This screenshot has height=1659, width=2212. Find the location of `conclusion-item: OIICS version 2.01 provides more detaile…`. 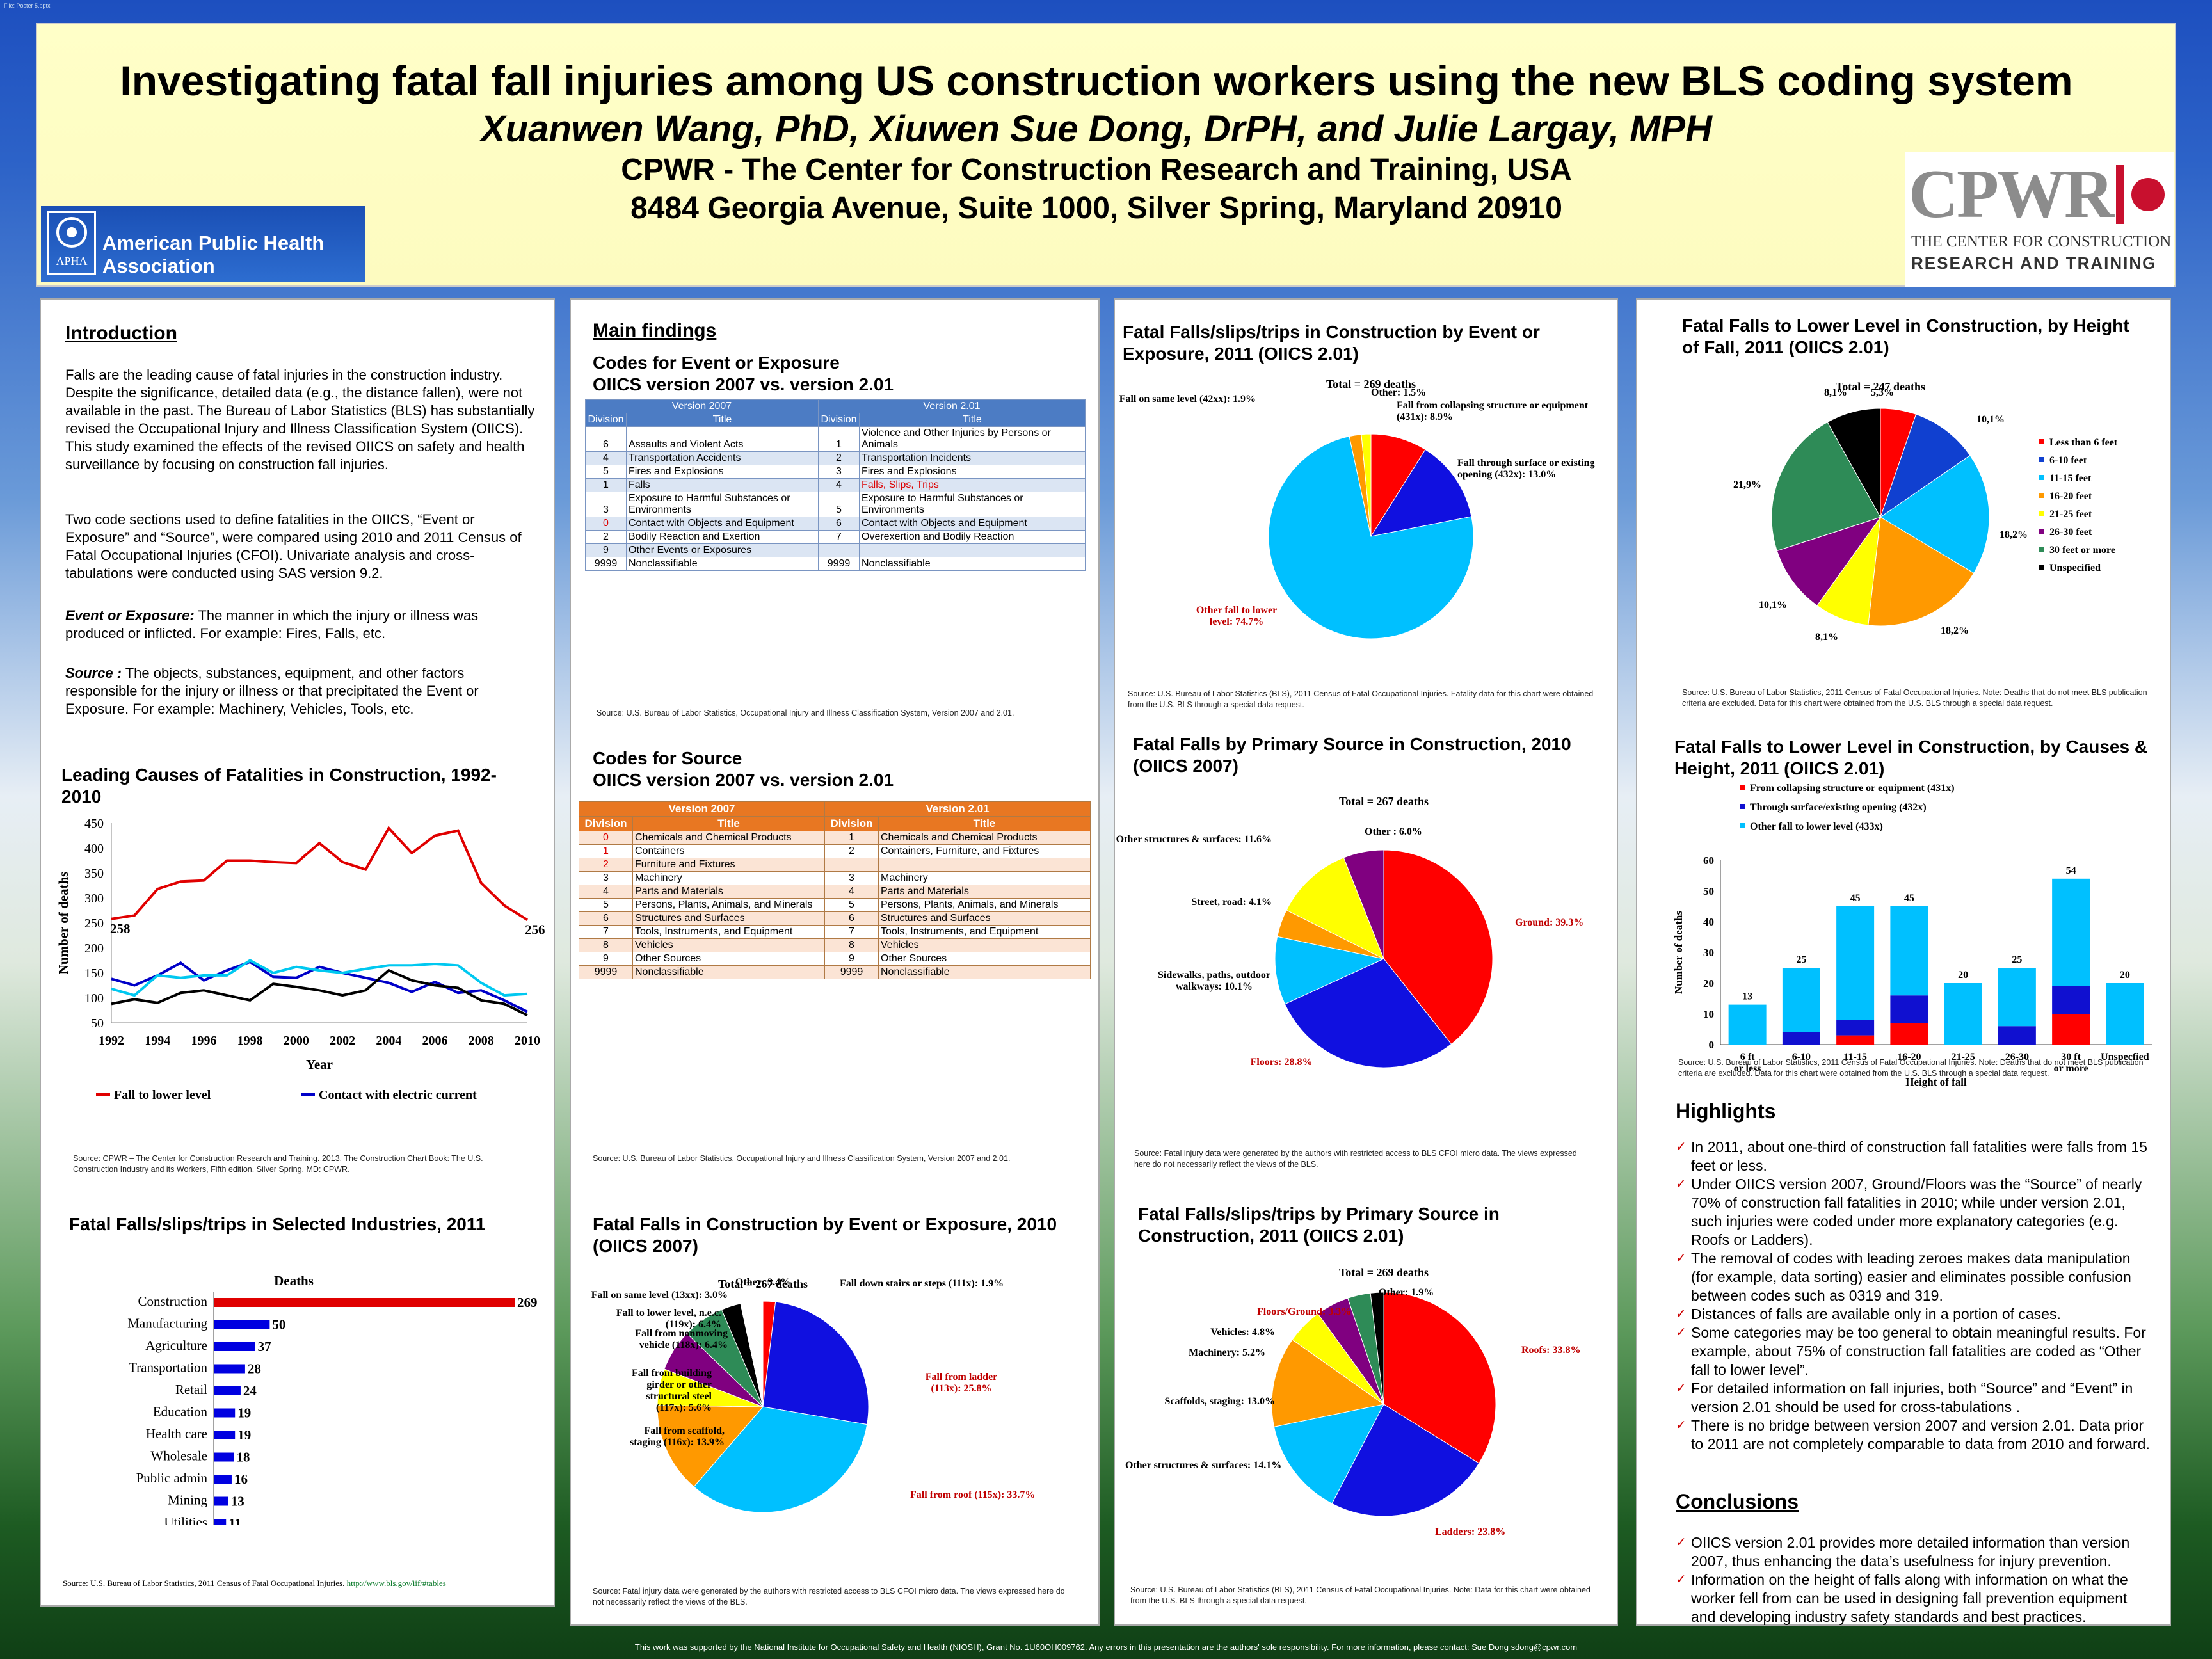

conclusion-item: OIICS version 2.01 provides more detaile… is located at coordinates (1914, 1552).